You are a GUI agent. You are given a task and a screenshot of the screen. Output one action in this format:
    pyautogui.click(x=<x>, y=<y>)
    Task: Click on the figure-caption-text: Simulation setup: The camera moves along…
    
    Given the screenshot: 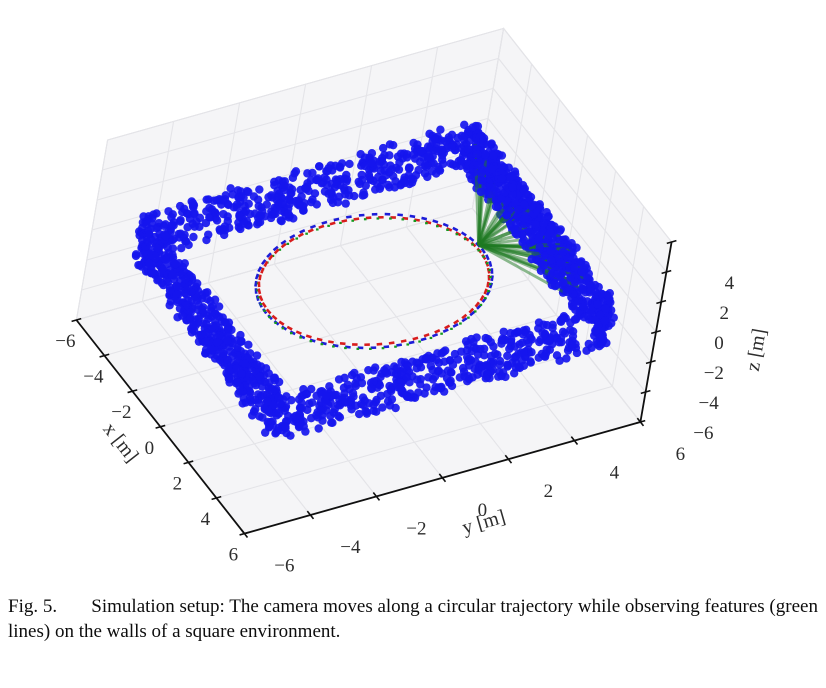 What is the action you would take?
    pyautogui.click(x=413, y=619)
    